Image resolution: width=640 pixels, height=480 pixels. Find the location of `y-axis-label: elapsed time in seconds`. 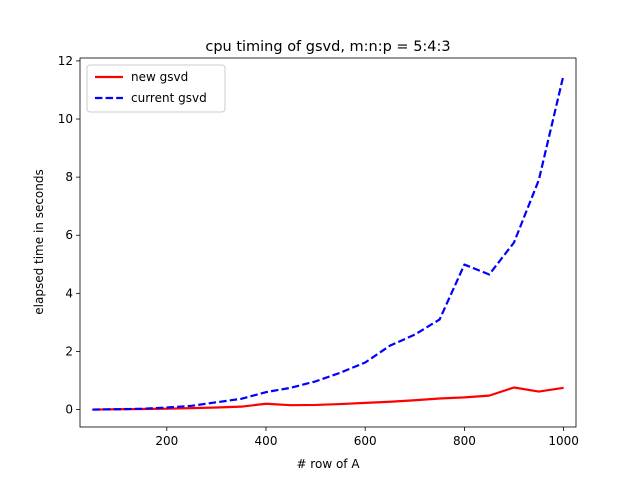

y-axis-label: elapsed time in seconds is located at coordinates (39, 241).